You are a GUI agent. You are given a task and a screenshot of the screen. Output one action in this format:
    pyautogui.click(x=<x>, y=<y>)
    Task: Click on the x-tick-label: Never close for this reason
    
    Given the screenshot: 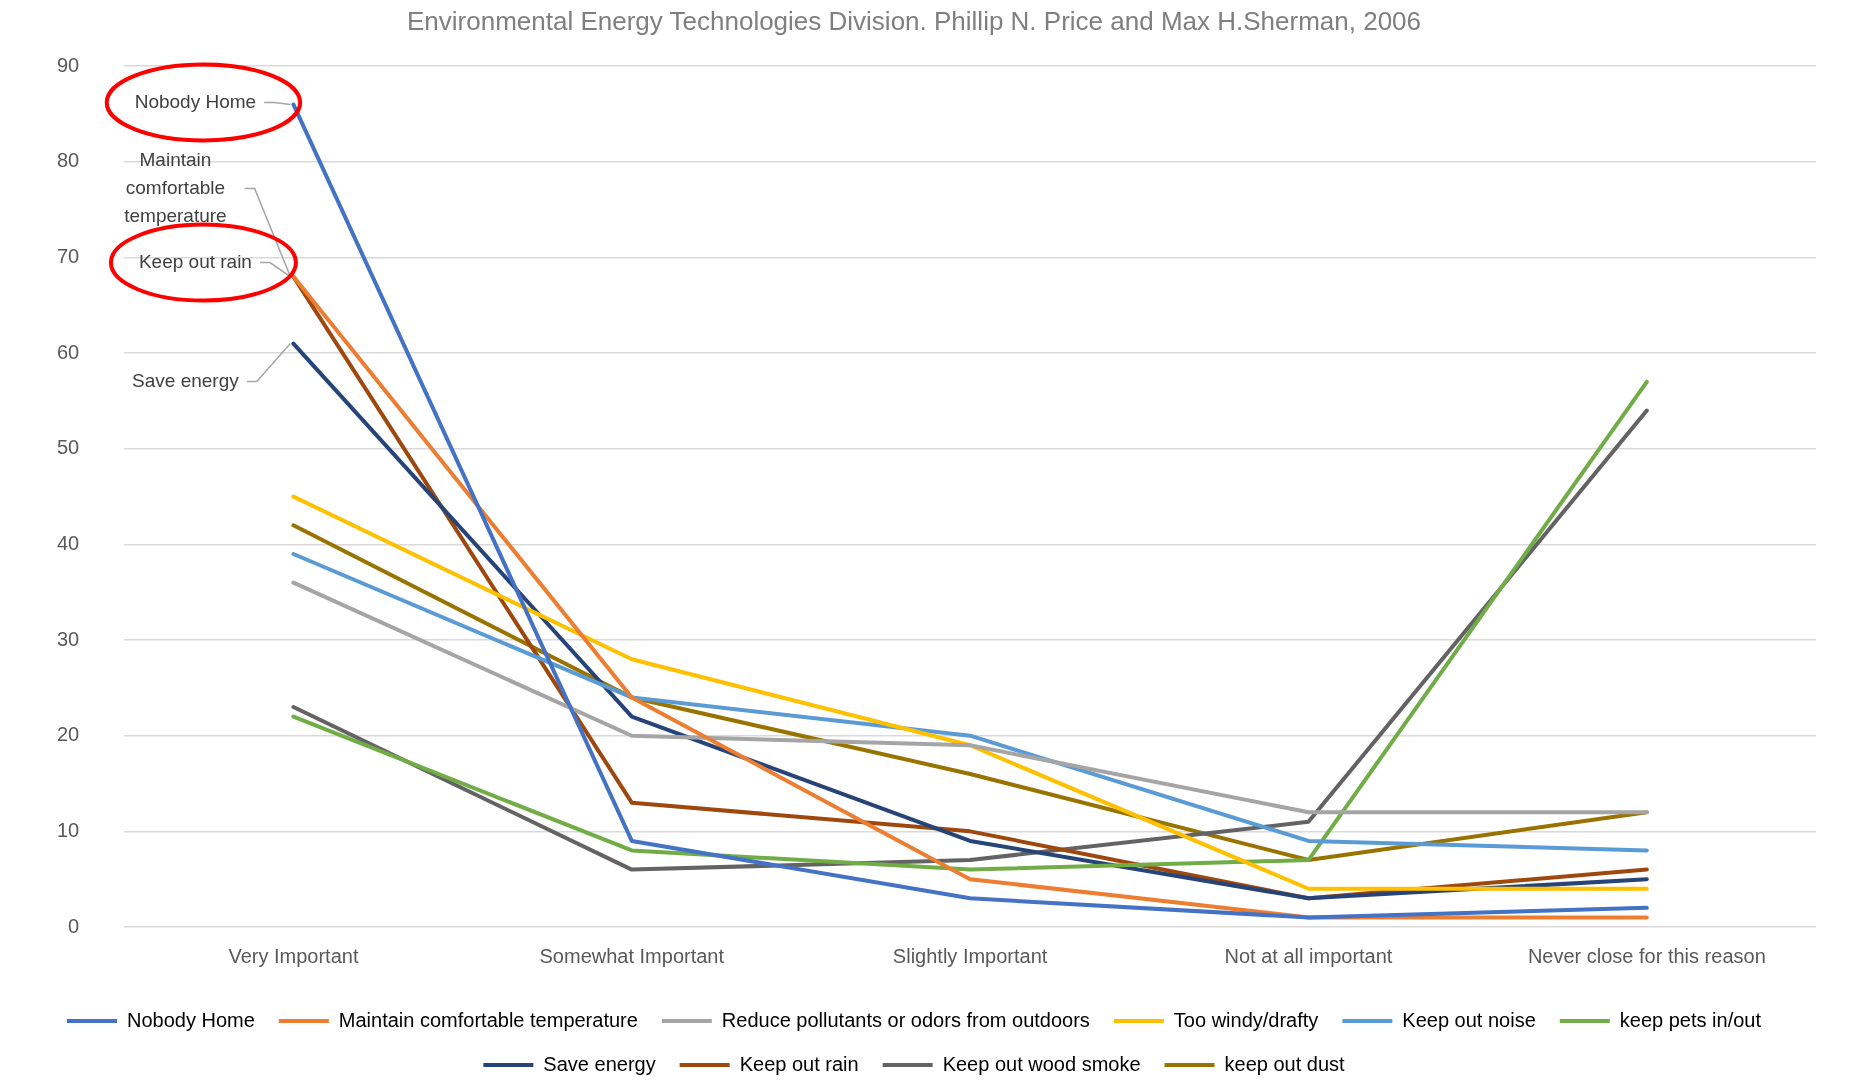 What is the action you would take?
    pyautogui.click(x=1646, y=955)
    